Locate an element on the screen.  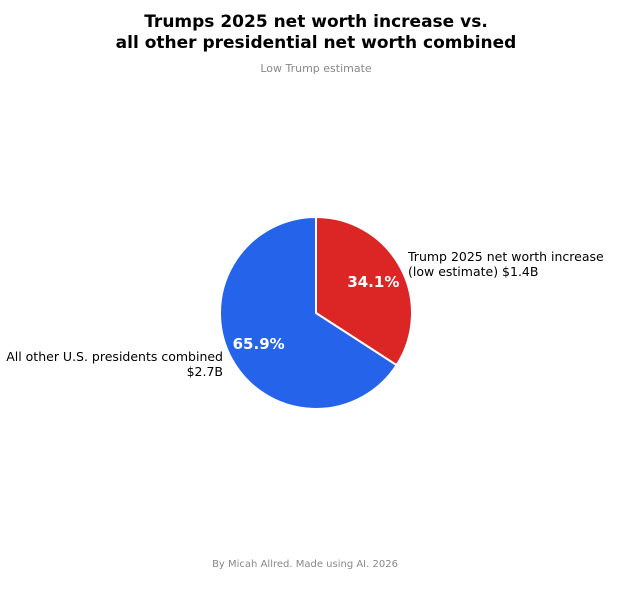
slice-percent-label: 34.1% is located at coordinates (373, 282).